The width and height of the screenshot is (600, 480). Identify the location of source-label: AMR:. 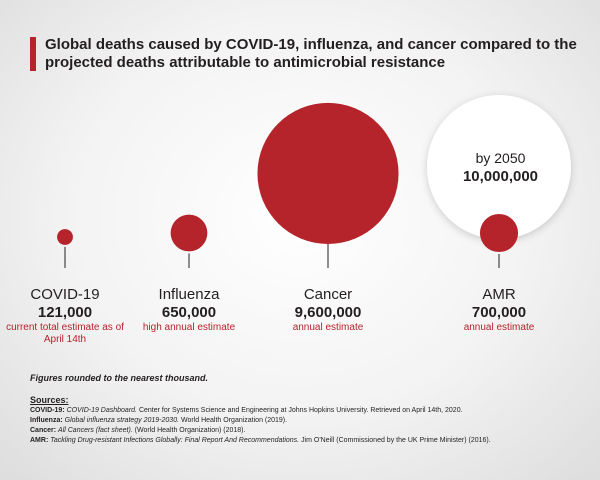
(39, 440).